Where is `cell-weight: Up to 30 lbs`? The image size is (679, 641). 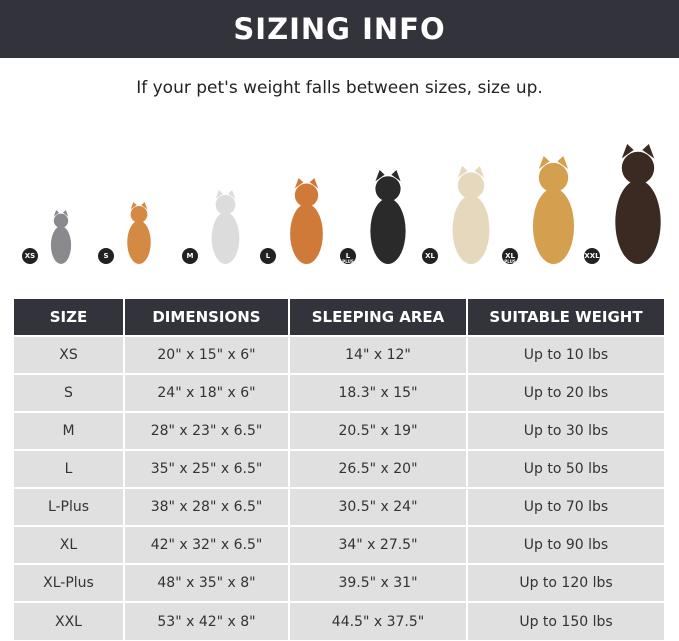
cell-weight: Up to 30 lbs is located at coordinates (565, 430).